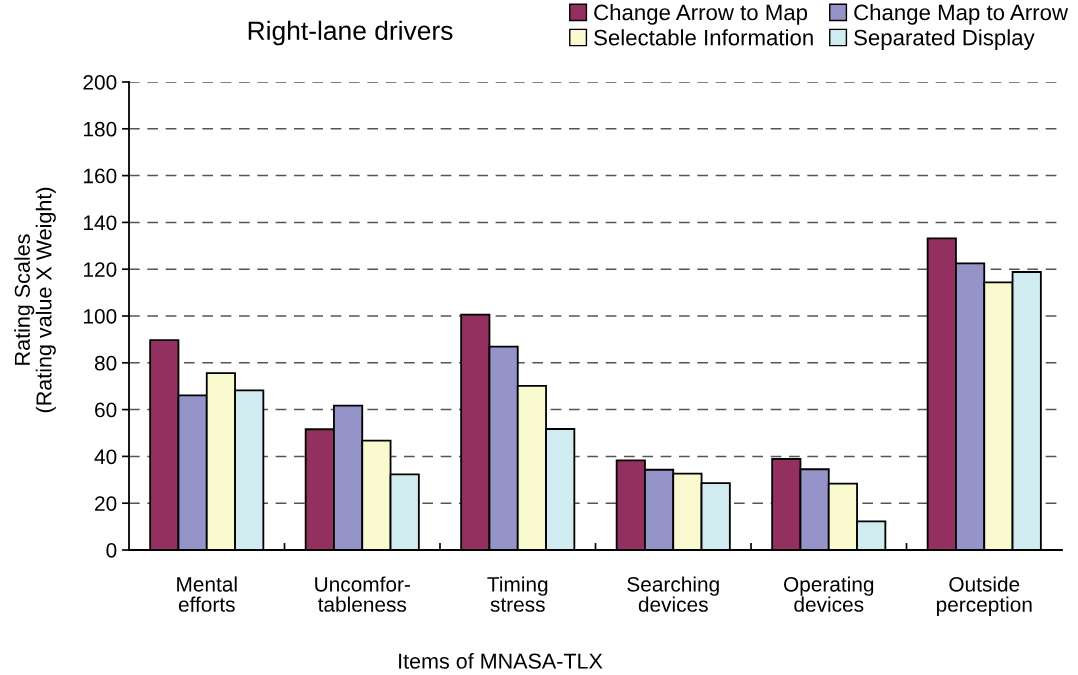 The height and width of the screenshot is (675, 1078). Describe the element at coordinates (501, 660) in the screenshot. I see `x-axis-title: Items of MNASA-TLX` at that location.